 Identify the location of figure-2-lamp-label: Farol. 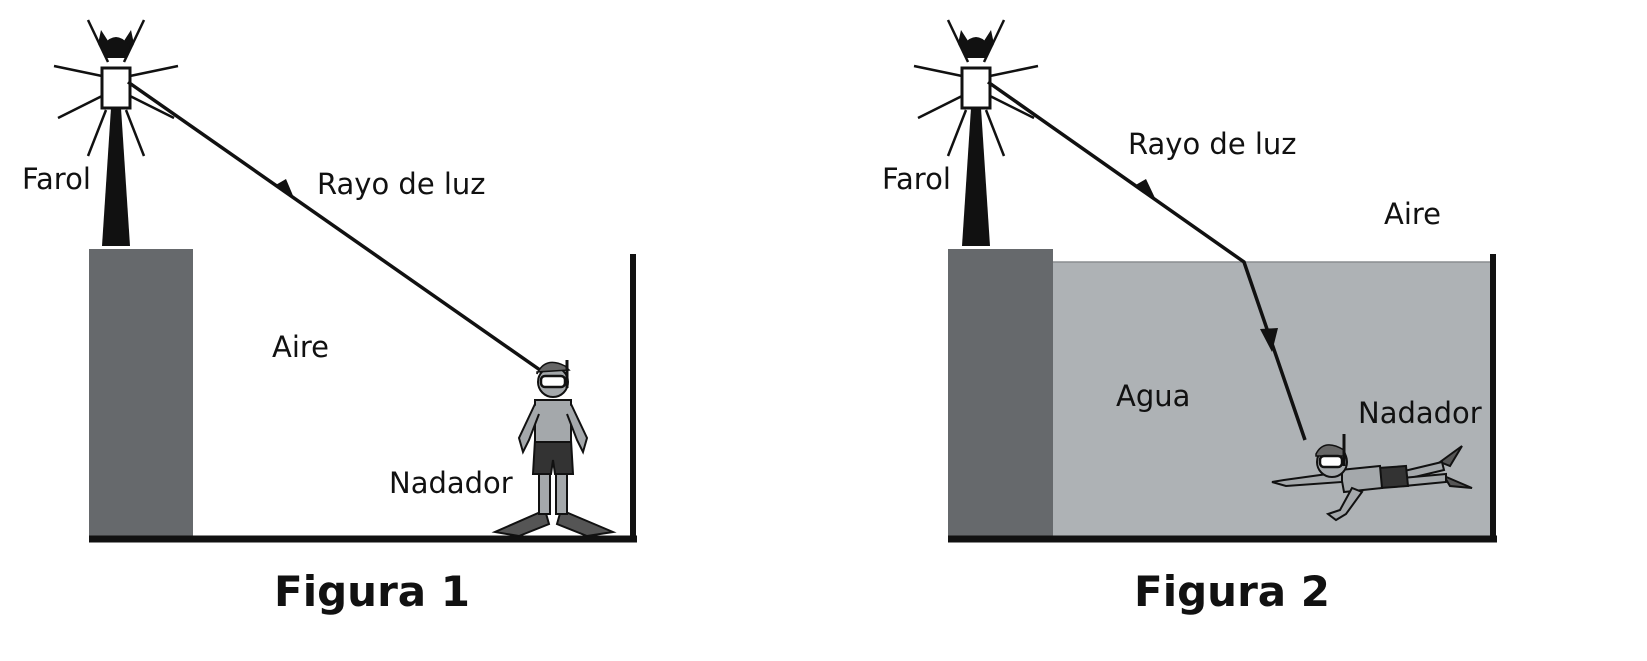
(916, 179).